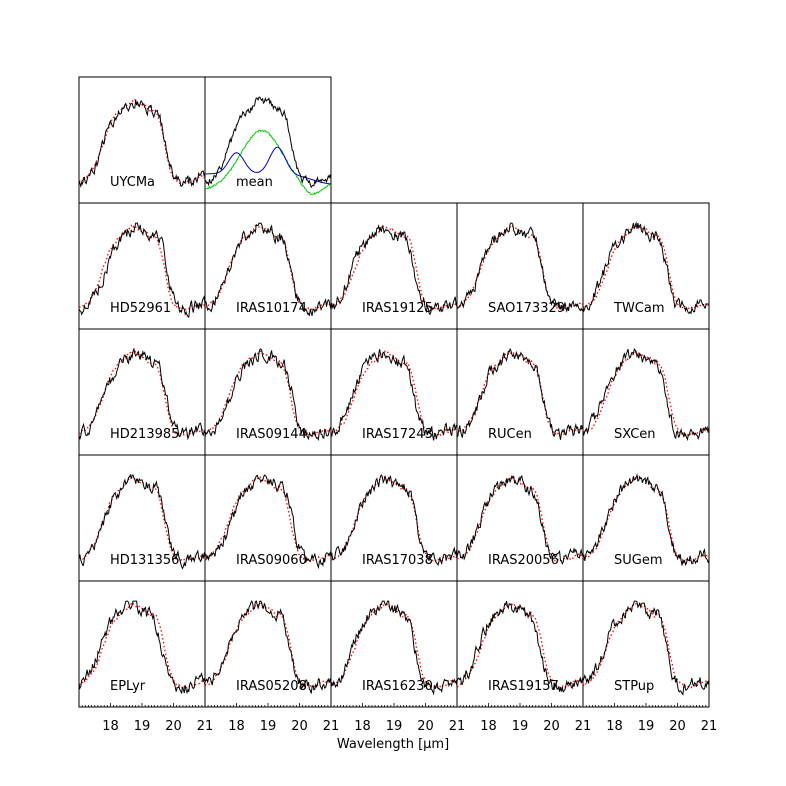 The width and height of the screenshot is (786, 786). I want to click on panel-IRAS05208: IRAS05208, so click(268, 644).